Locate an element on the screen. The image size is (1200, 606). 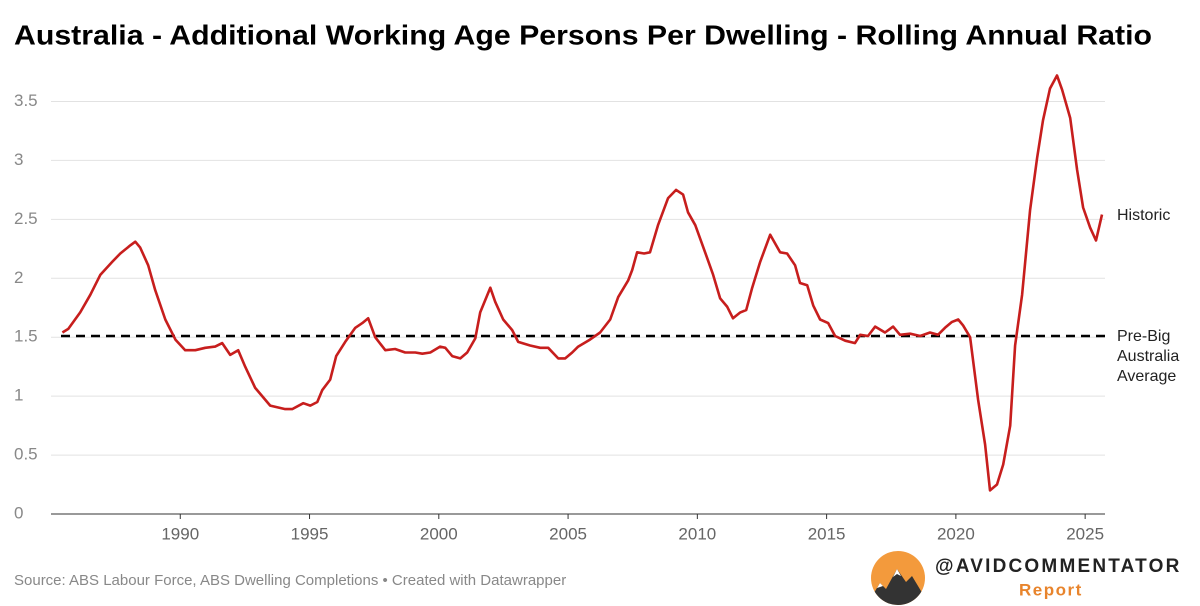
x-tick-label: 1990 is located at coordinates (180, 533).